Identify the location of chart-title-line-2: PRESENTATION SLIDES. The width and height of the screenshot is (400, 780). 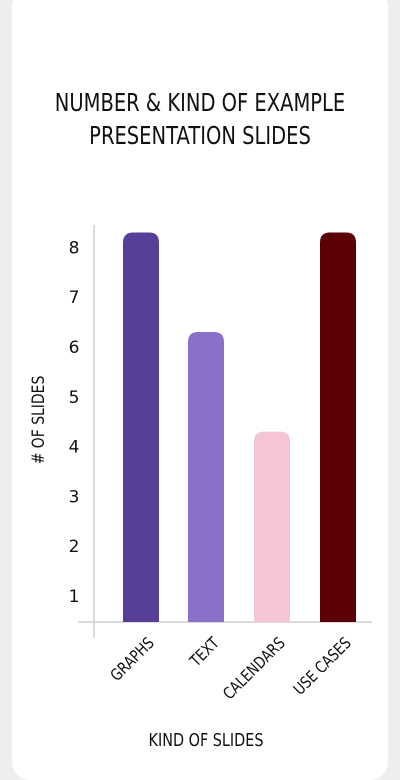
(200, 135).